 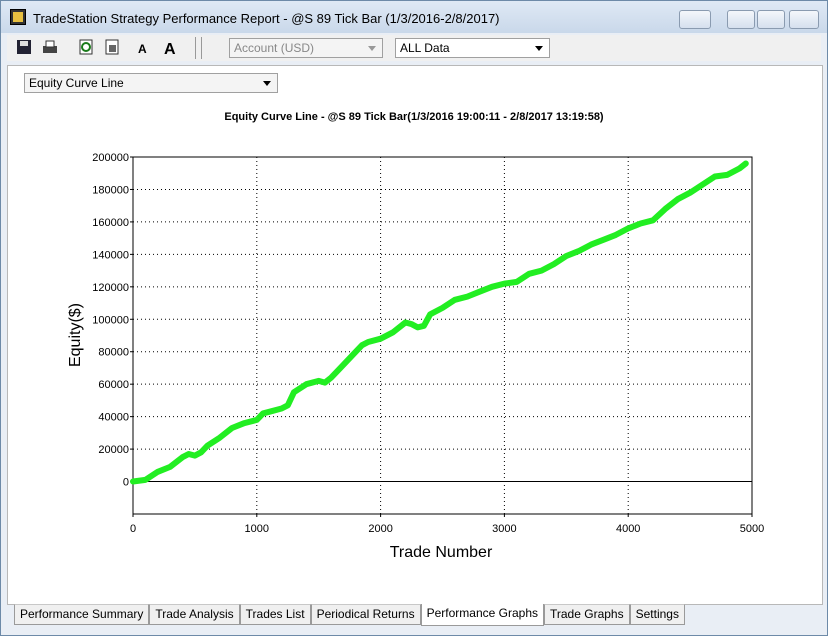 What do you see at coordinates (82, 614) in the screenshot?
I see `tab: Performance Summary` at bounding box center [82, 614].